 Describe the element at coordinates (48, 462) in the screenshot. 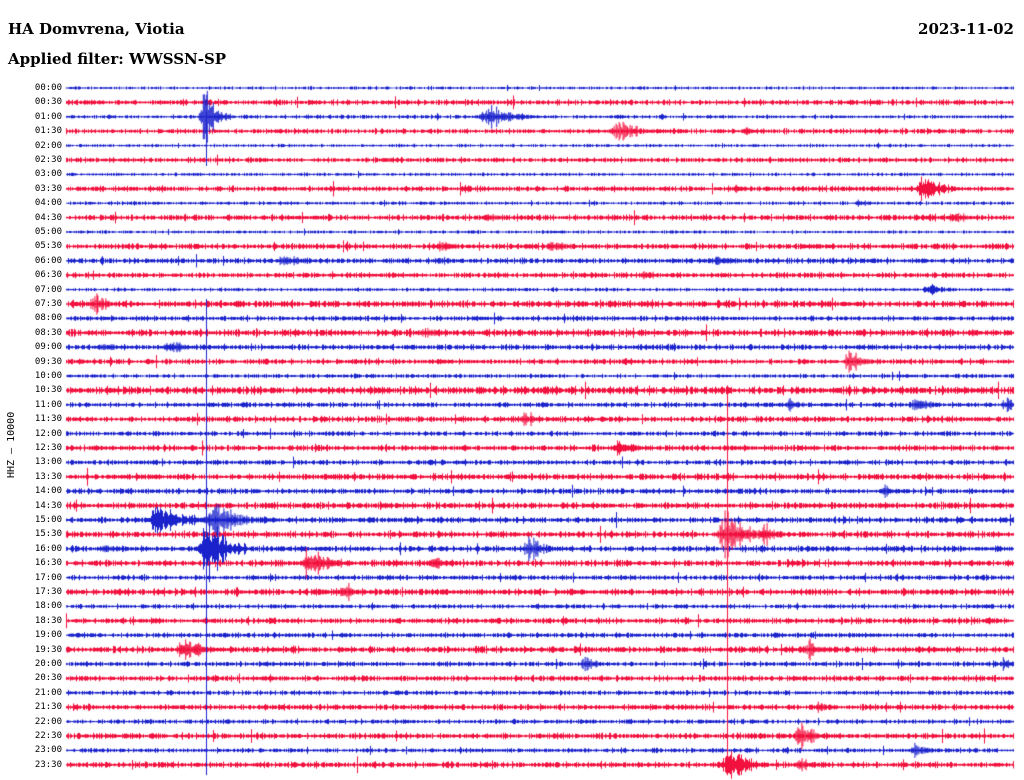

I see `time-label: 13:00` at that location.